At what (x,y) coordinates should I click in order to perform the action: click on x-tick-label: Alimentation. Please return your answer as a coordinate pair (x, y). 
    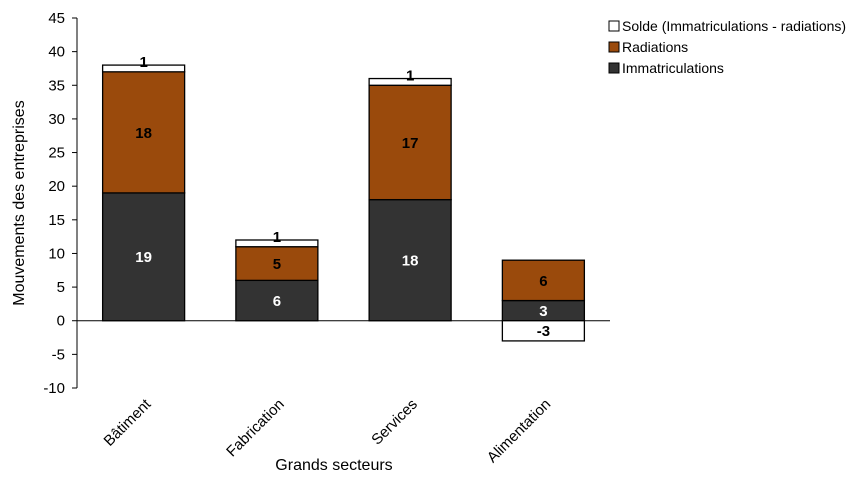
    Looking at the image, I should click on (519, 431).